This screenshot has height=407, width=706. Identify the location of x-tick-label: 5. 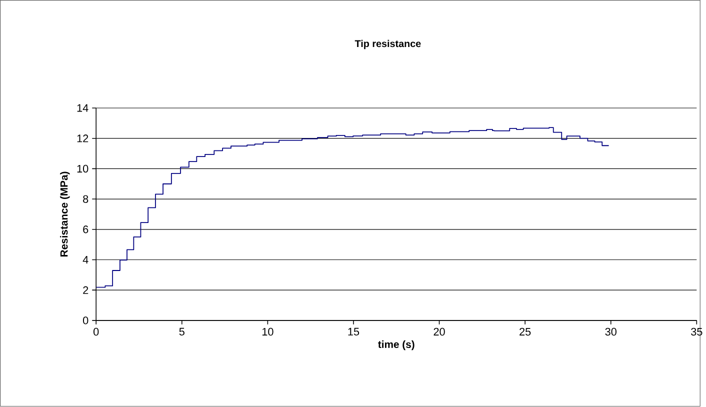
(181, 332).